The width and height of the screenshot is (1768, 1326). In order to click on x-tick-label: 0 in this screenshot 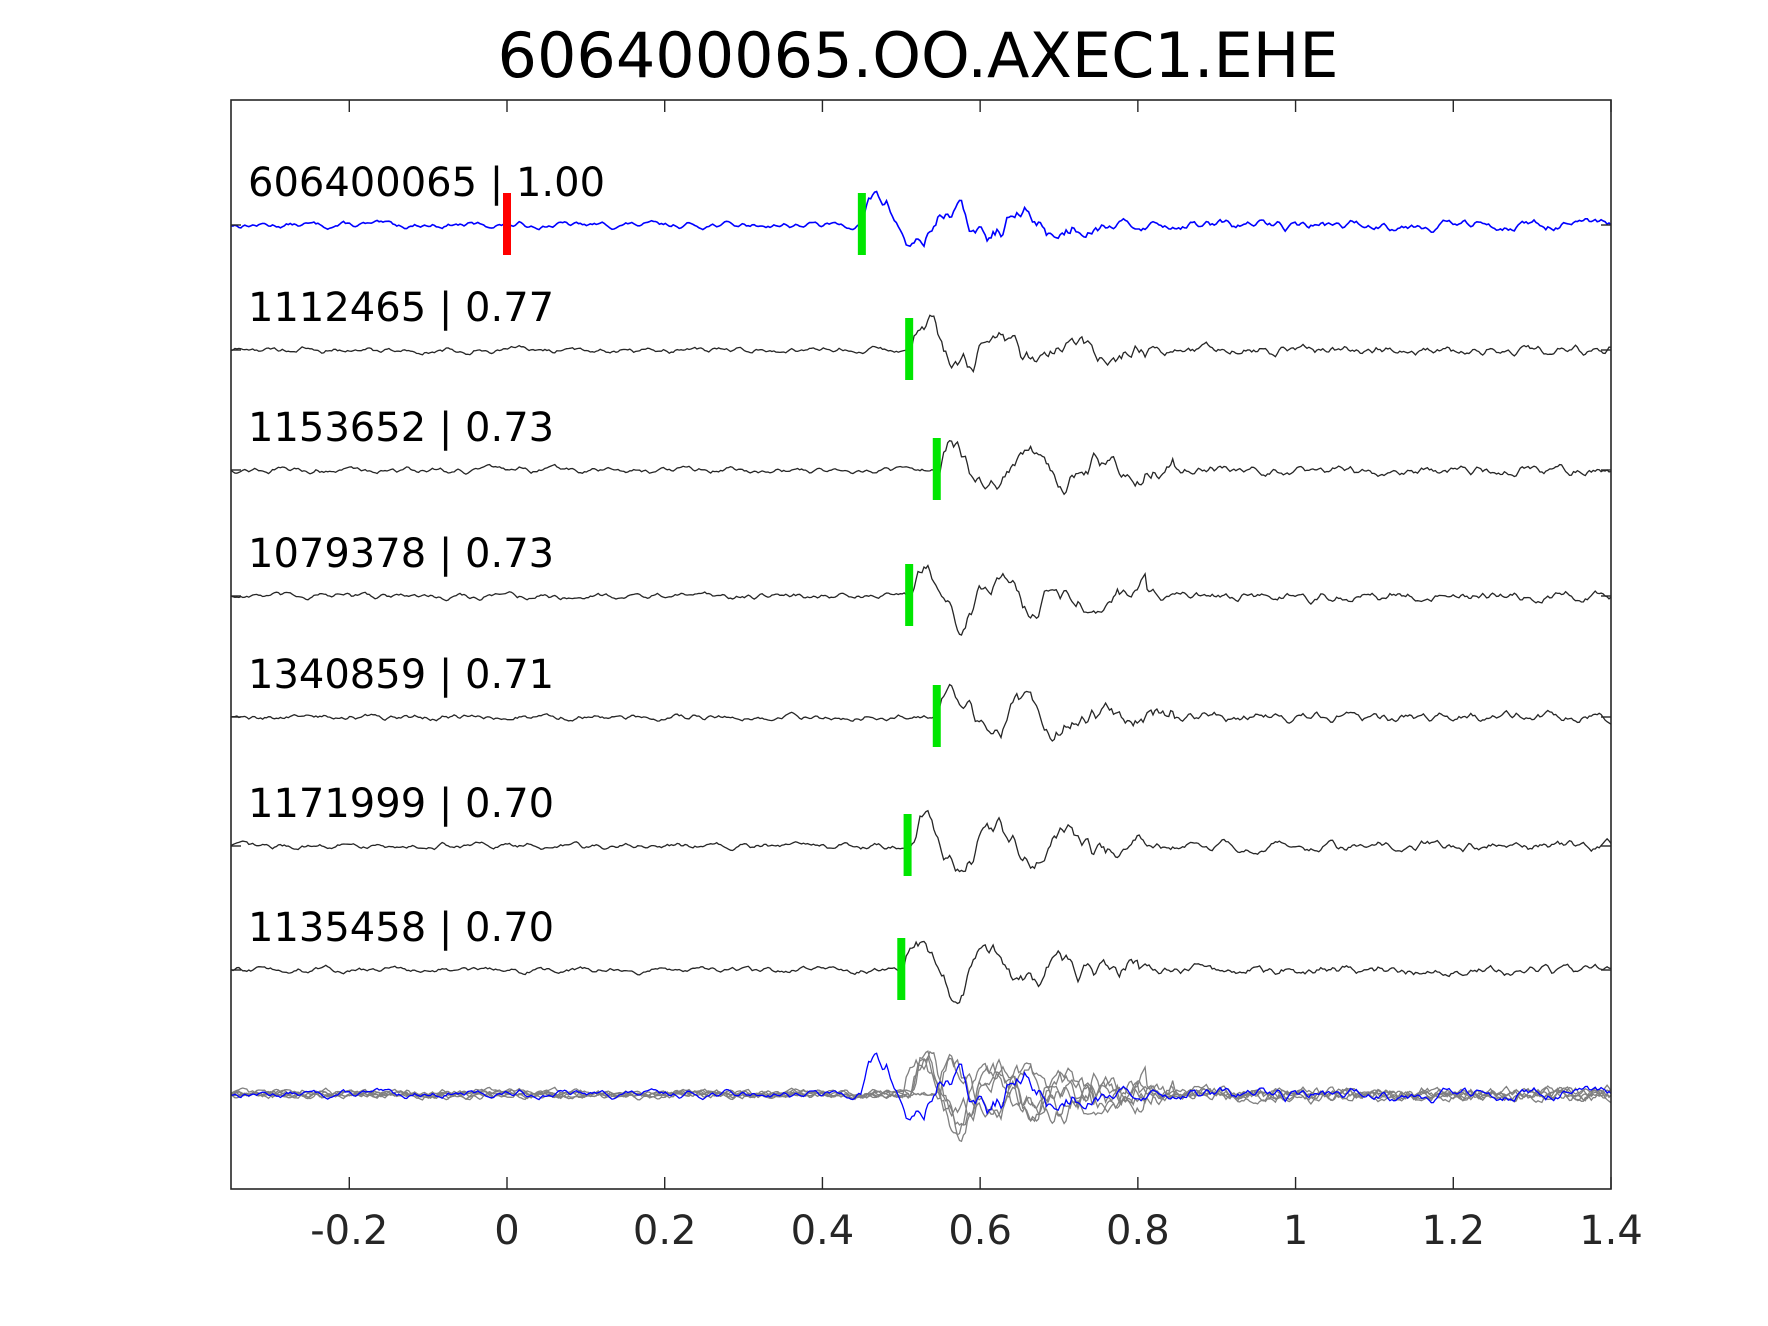, I will do `click(506, 1231)`.